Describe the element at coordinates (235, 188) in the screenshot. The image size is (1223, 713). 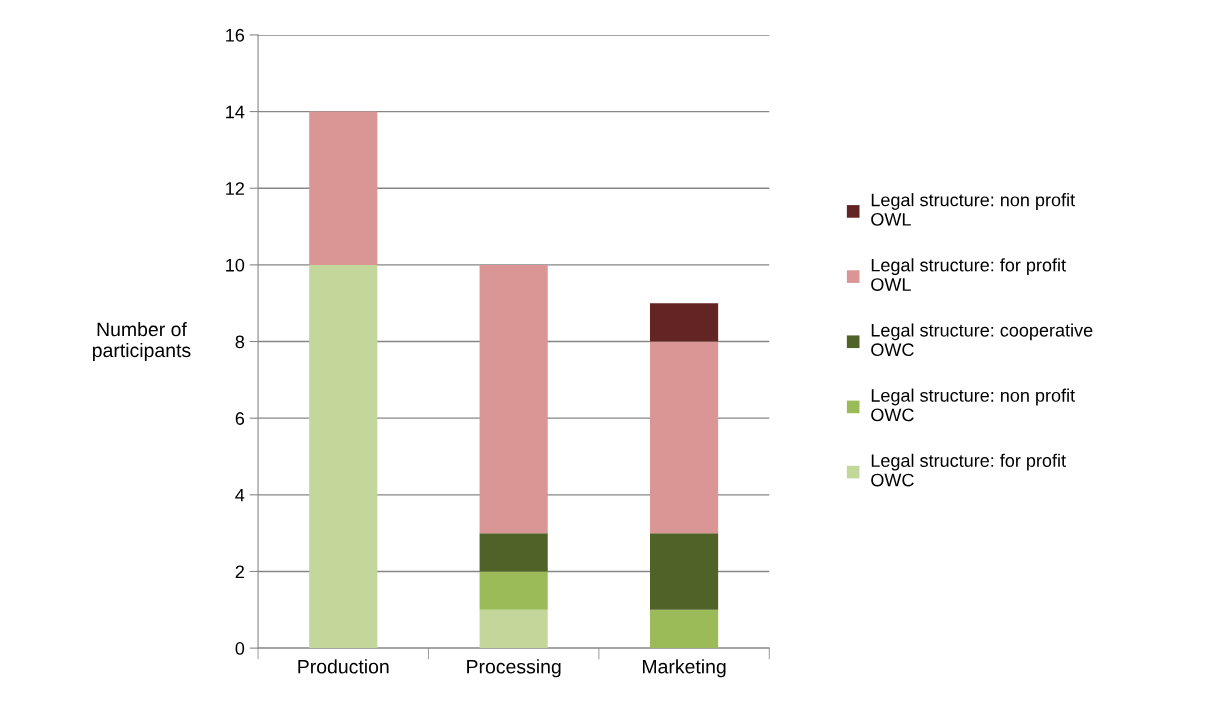
I see `y-tick-label: 12` at that location.